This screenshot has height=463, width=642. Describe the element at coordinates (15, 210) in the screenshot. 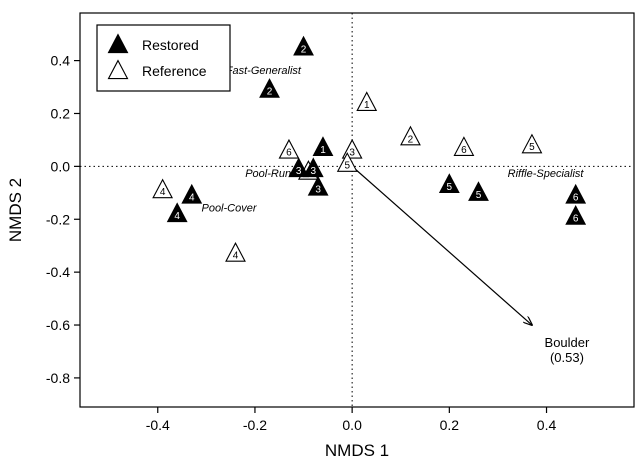

I see `y-axis-title: NMDS 2` at that location.